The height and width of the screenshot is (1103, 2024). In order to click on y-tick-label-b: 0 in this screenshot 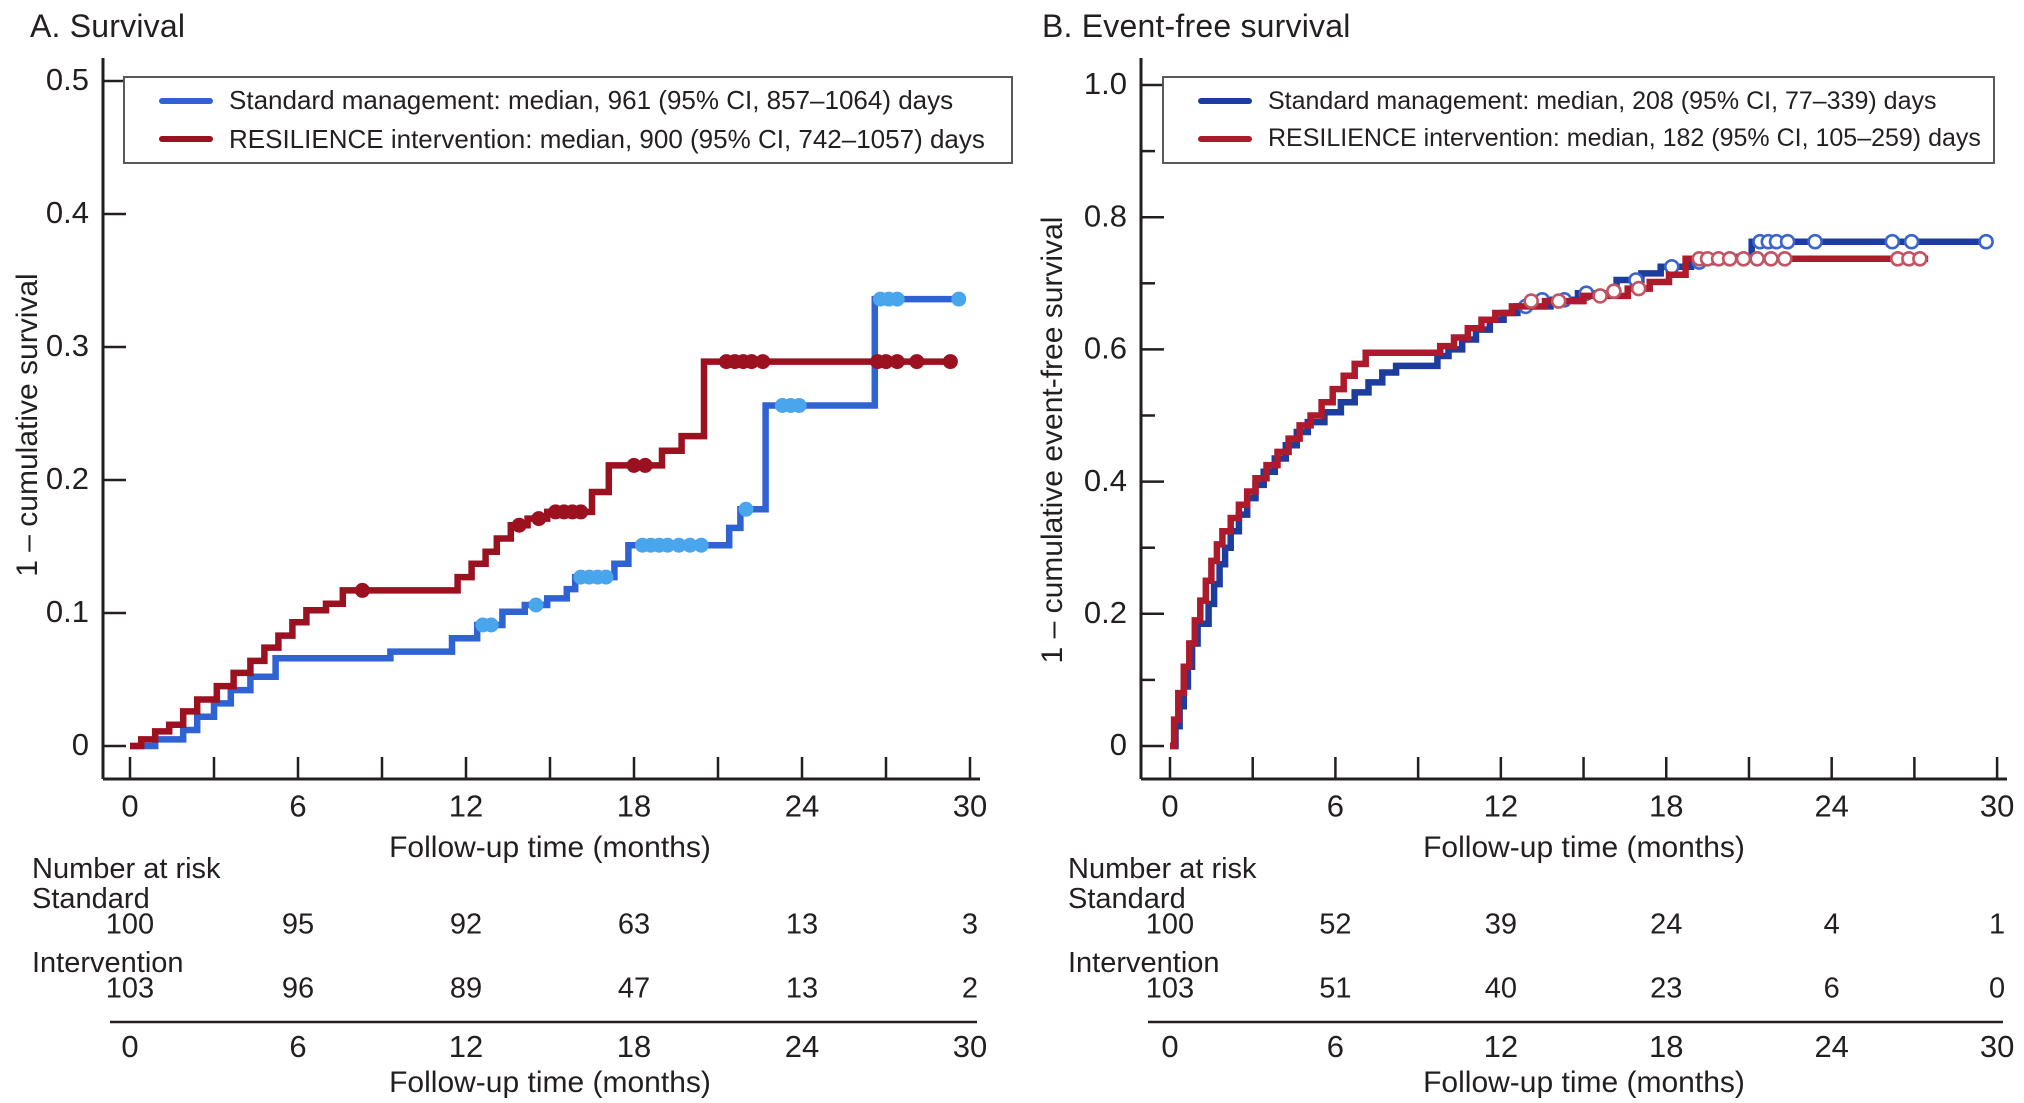, I will do `click(1118, 744)`.